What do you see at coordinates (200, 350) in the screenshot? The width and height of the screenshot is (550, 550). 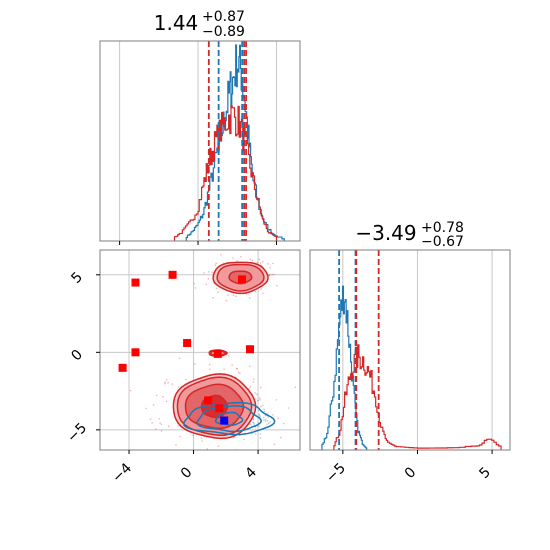 I see `joint-frame` at bounding box center [200, 350].